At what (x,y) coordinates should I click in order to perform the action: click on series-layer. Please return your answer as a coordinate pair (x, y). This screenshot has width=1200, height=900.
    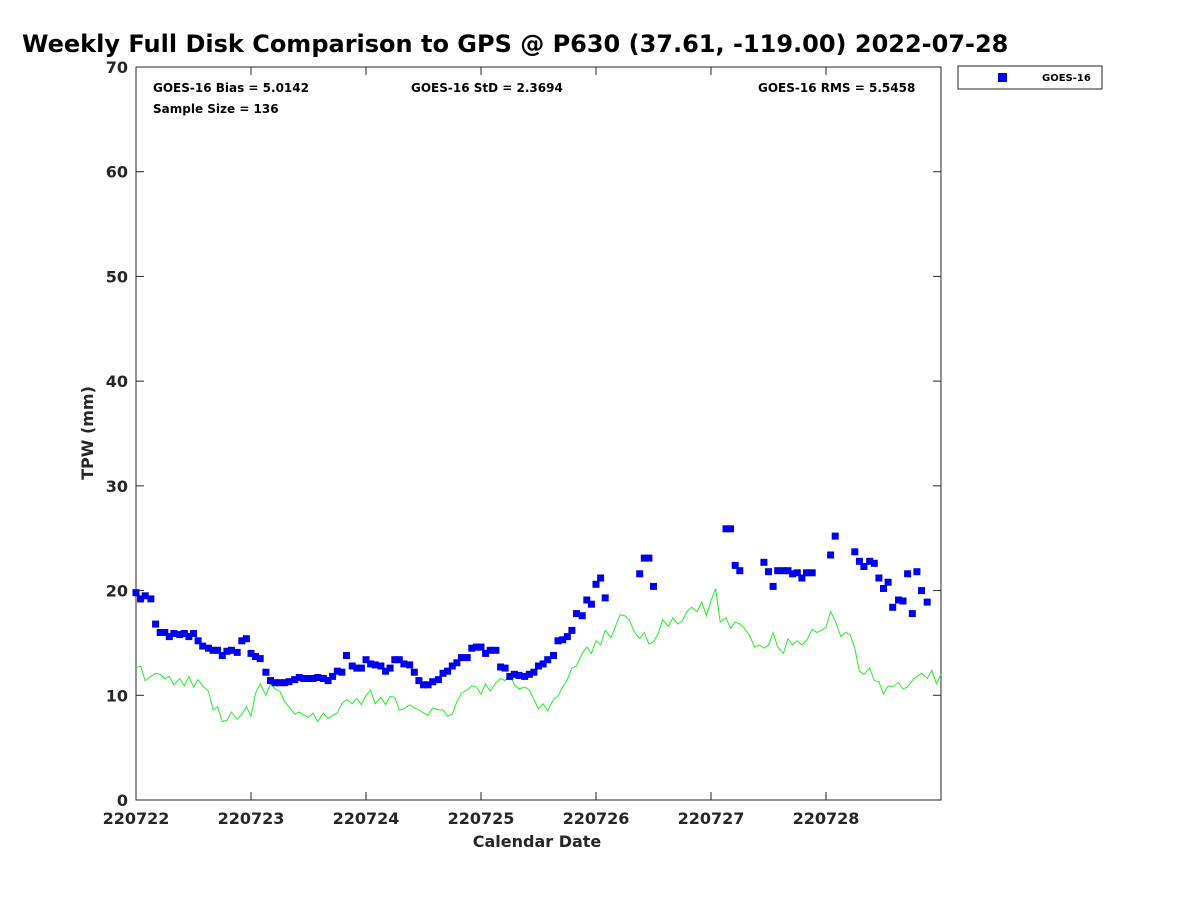
    Looking at the image, I should click on (537, 624).